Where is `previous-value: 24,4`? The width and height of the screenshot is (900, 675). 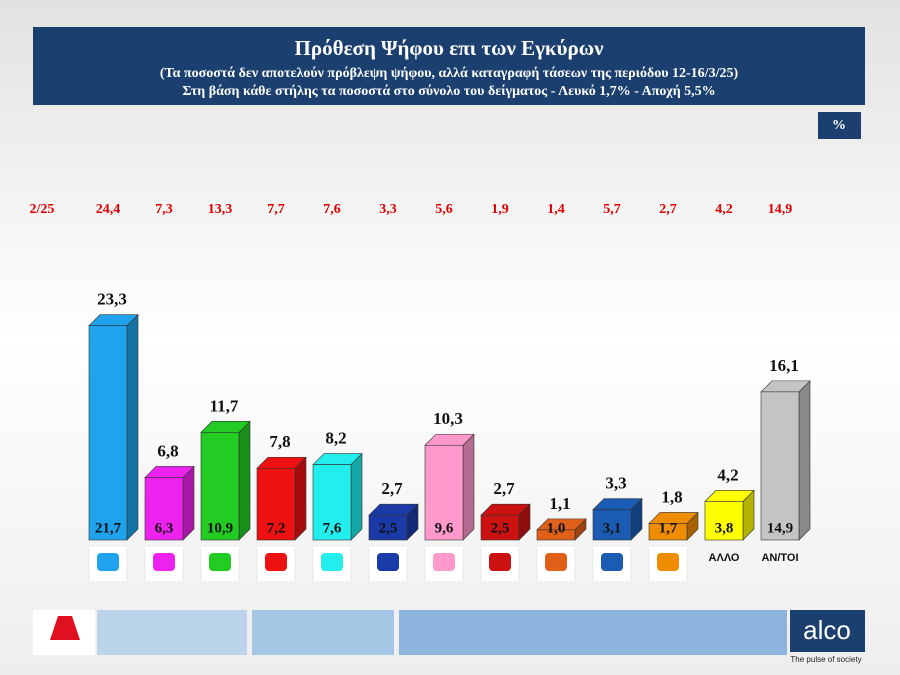
previous-value: 24,4 is located at coordinates (108, 209).